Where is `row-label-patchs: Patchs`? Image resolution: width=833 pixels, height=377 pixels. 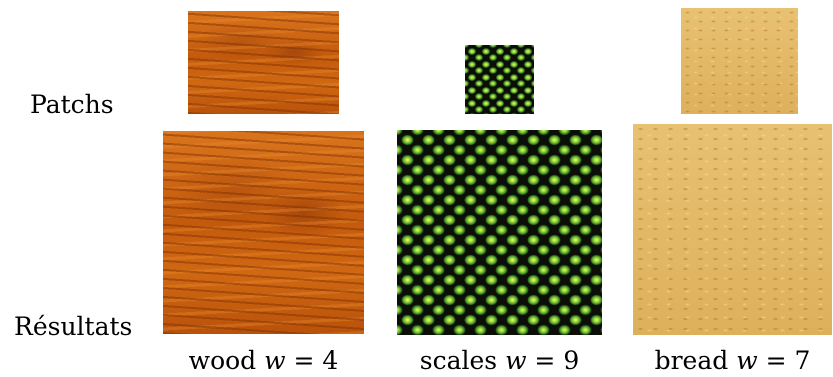 row-label-patchs: Patchs is located at coordinates (72, 104).